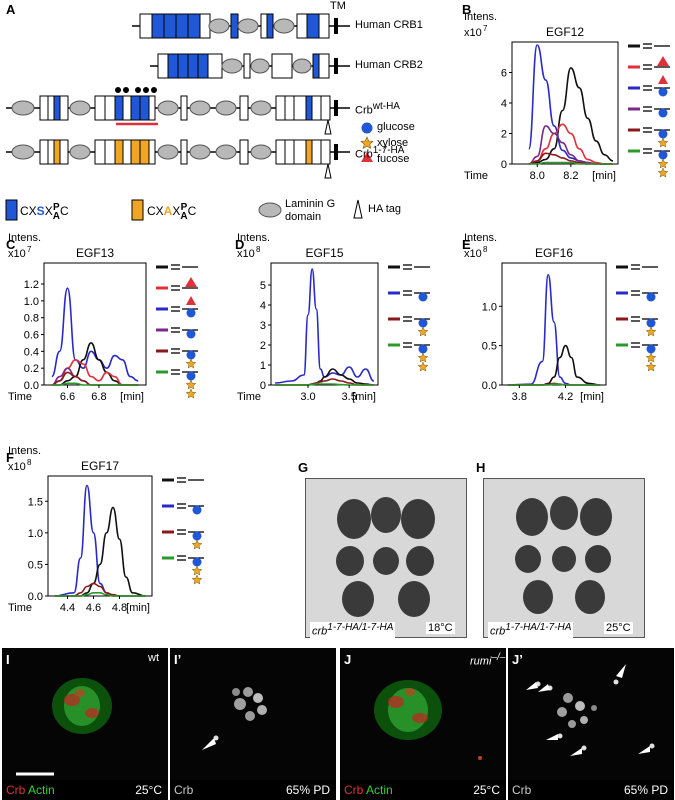  I want to click on panel-label-c: C, so click(11, 244).